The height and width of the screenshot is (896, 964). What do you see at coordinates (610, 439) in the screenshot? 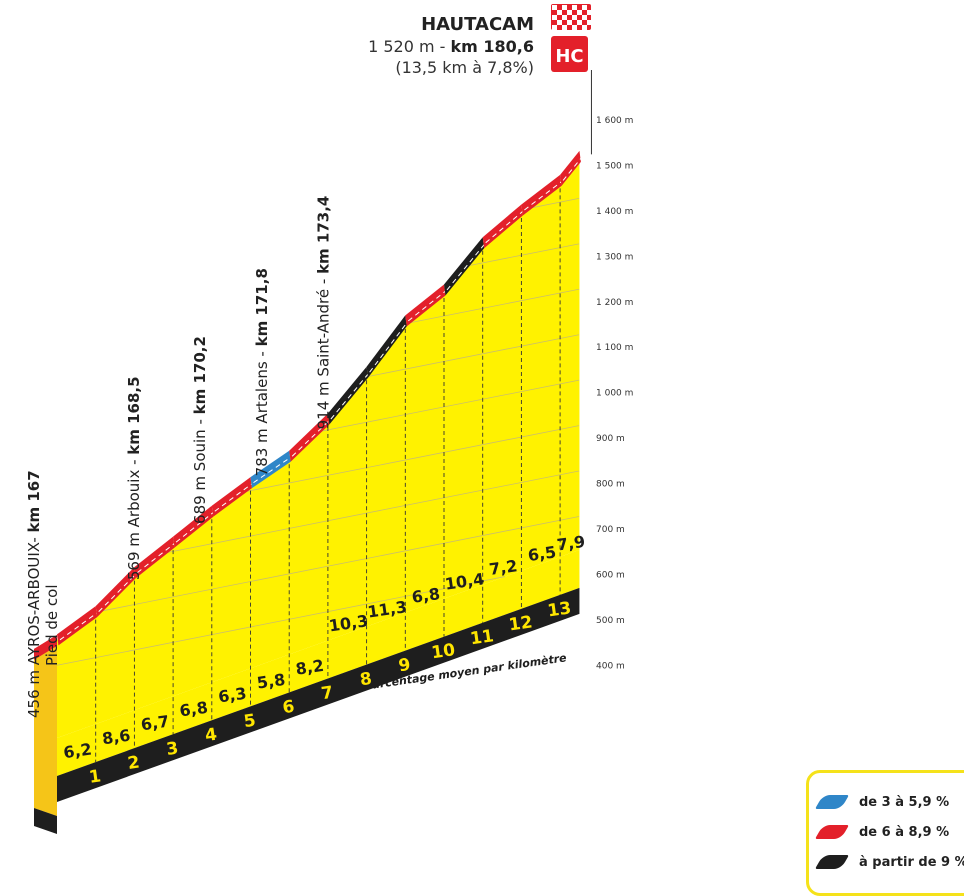
I see `altitude-tick-label: 900 m` at bounding box center [610, 439].